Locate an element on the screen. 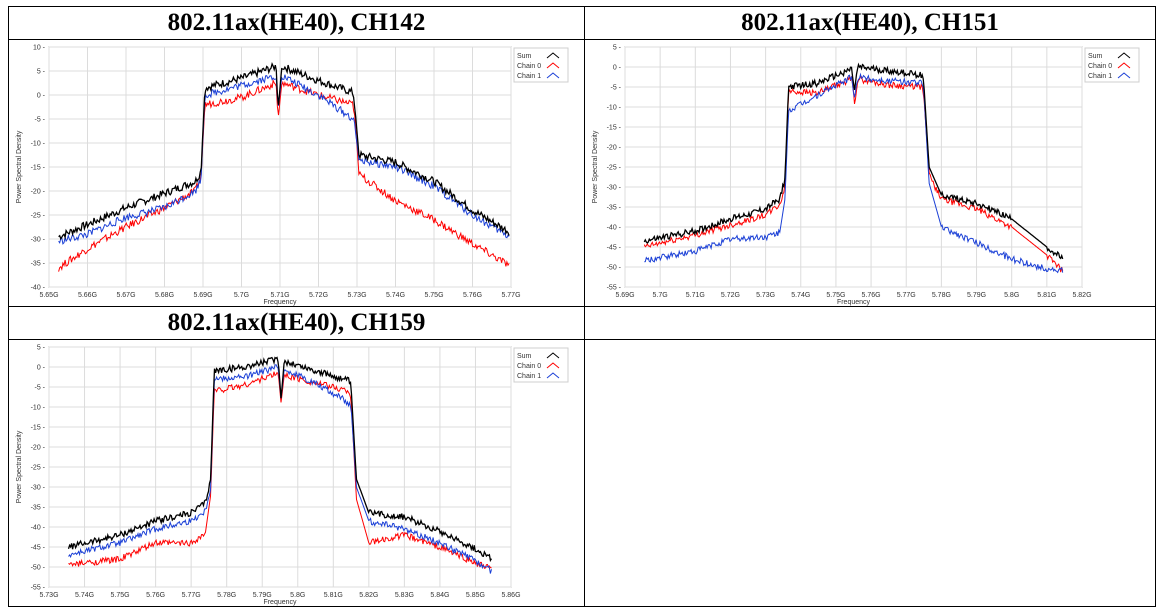 Image resolution: width=1158 pixels, height=607 pixels. empty-title-cell is located at coordinates (870, 323).